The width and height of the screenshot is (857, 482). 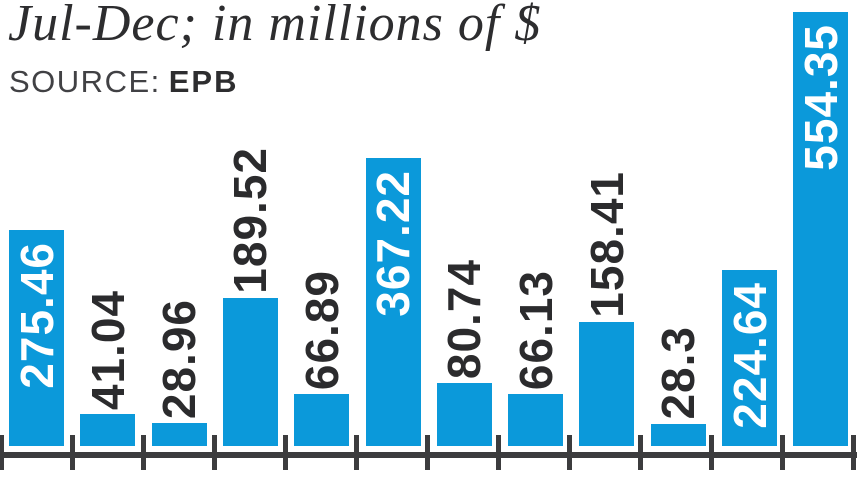 I want to click on bar-value-label: 367.22, so click(x=392, y=243).